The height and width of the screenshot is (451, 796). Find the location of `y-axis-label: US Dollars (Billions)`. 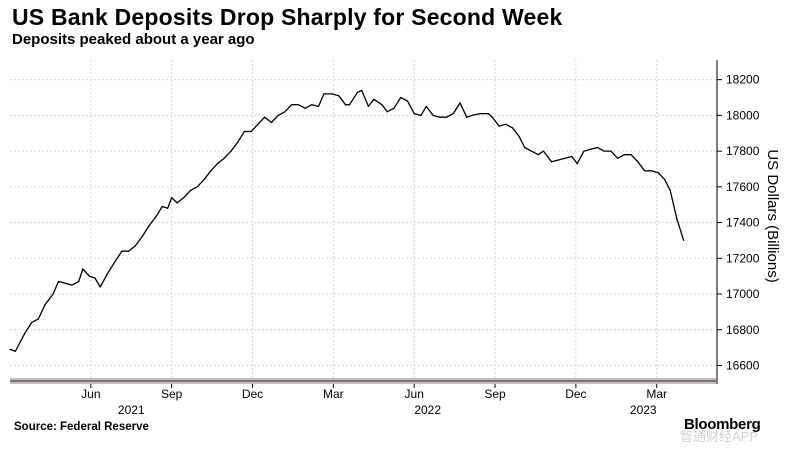

y-axis-label: US Dollars (Billions) is located at coordinates (772, 215).